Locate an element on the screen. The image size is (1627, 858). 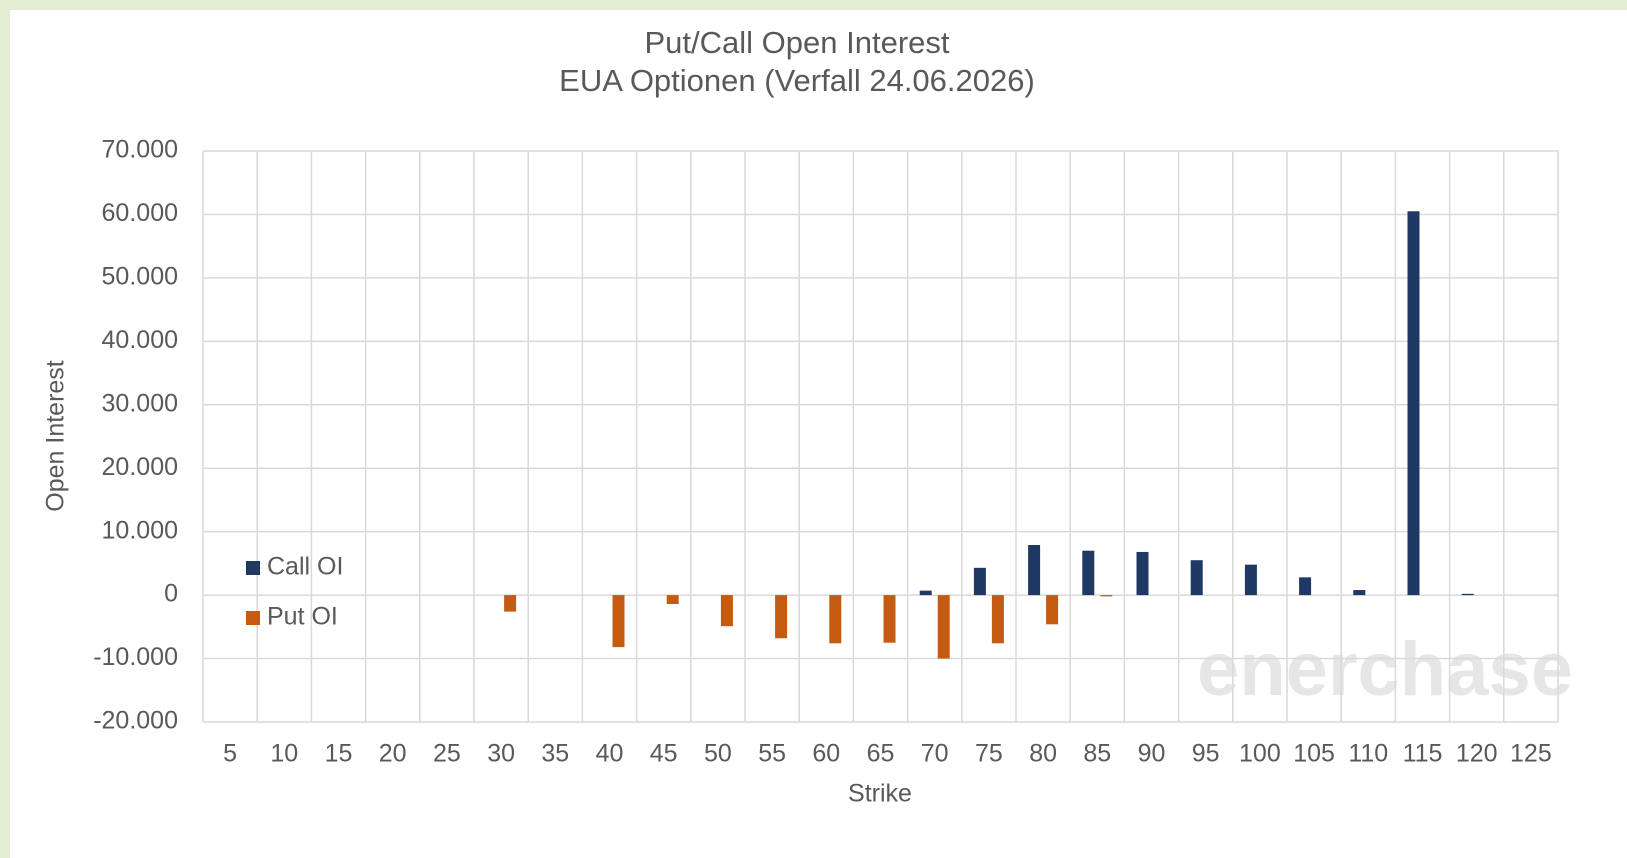
x-tick-label: 5 is located at coordinates (230, 754).